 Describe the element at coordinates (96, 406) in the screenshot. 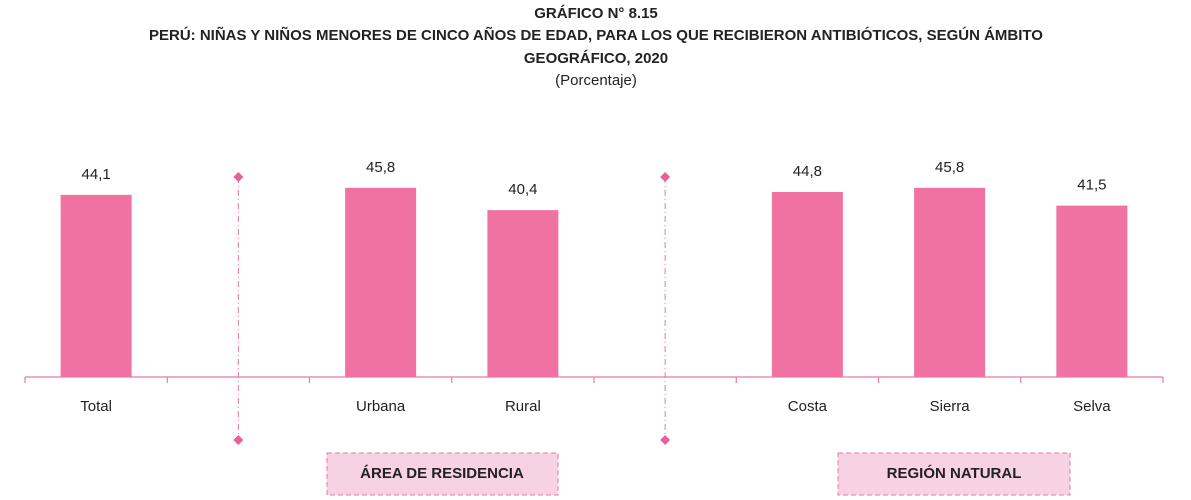

I see `x-tick-label: Total` at that location.